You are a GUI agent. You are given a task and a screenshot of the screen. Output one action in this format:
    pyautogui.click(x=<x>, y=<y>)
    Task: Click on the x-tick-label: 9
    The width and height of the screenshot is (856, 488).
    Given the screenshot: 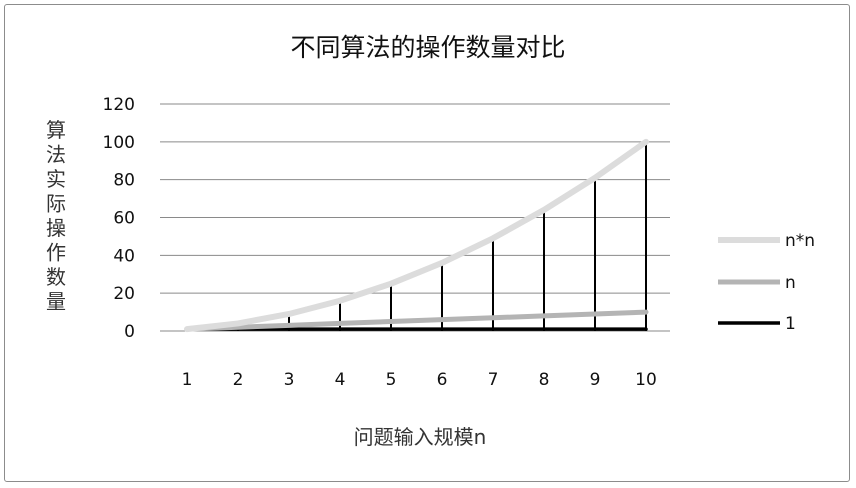 What is the action you would take?
    pyautogui.click(x=595, y=380)
    